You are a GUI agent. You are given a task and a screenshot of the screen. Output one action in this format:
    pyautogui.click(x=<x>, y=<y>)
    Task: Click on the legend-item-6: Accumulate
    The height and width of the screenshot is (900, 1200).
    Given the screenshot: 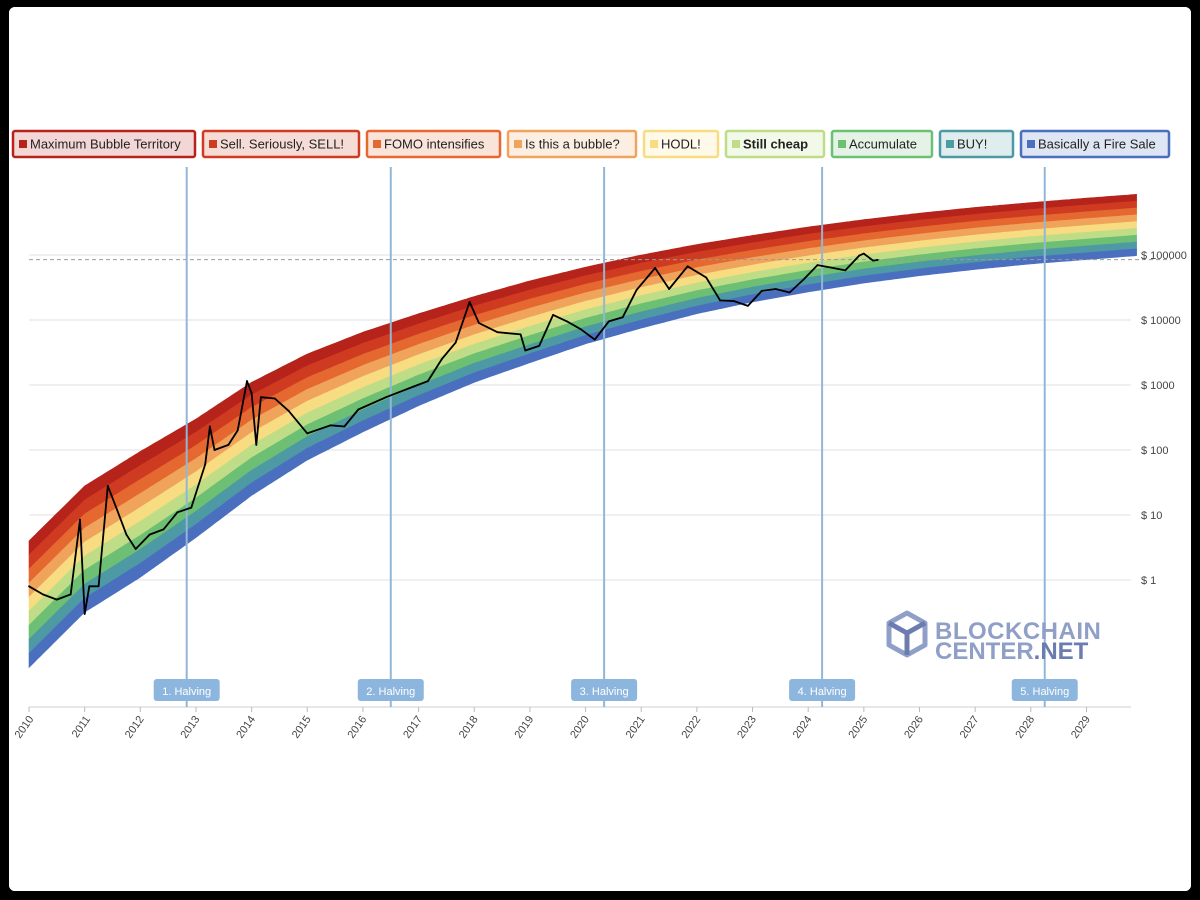 What is the action you would take?
    pyautogui.click(x=882, y=144)
    